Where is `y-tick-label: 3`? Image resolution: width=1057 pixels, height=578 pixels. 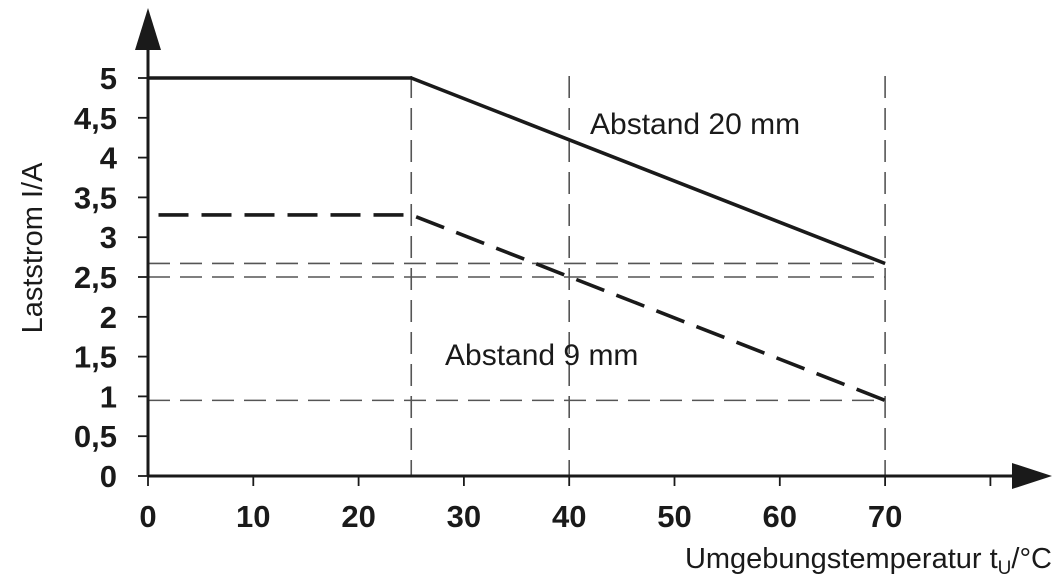
y-tick-label: 3 is located at coordinates (108, 237).